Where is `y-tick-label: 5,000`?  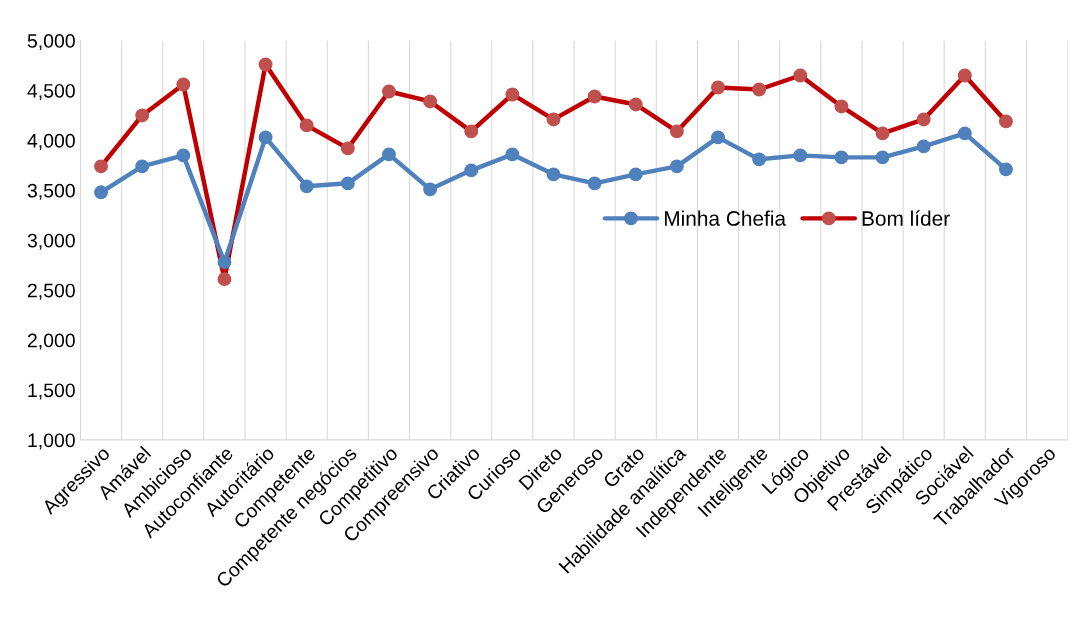 y-tick-label: 5,000 is located at coordinates (51, 42).